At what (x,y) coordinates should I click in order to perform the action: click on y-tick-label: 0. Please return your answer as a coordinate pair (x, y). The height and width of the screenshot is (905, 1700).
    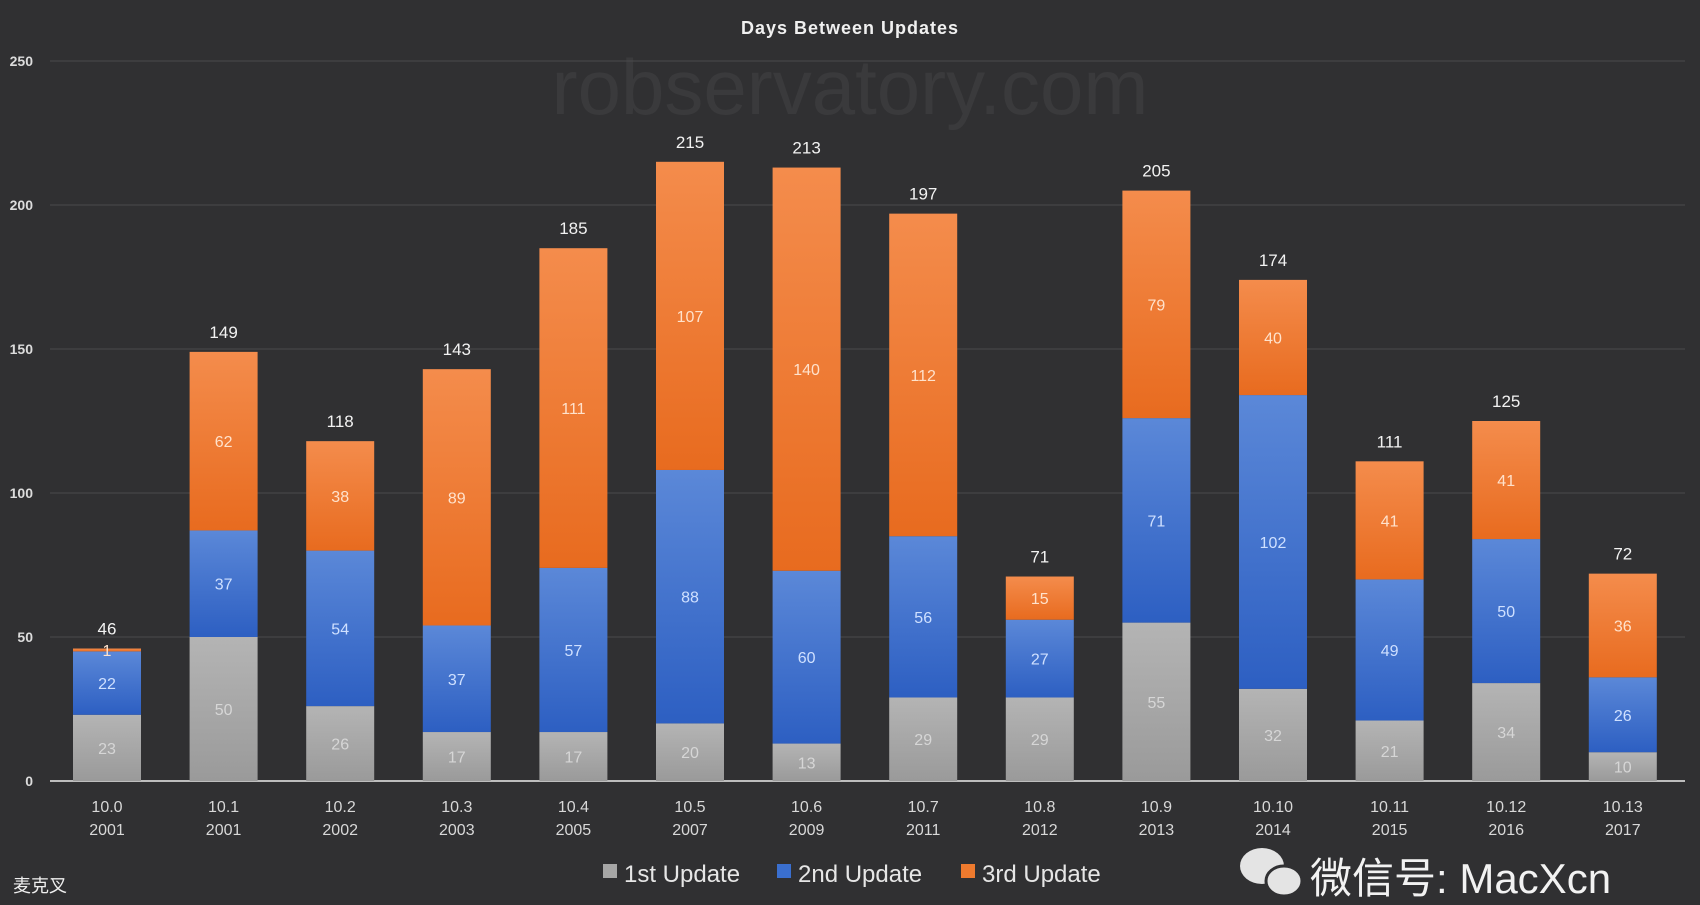
    Looking at the image, I should click on (29, 781).